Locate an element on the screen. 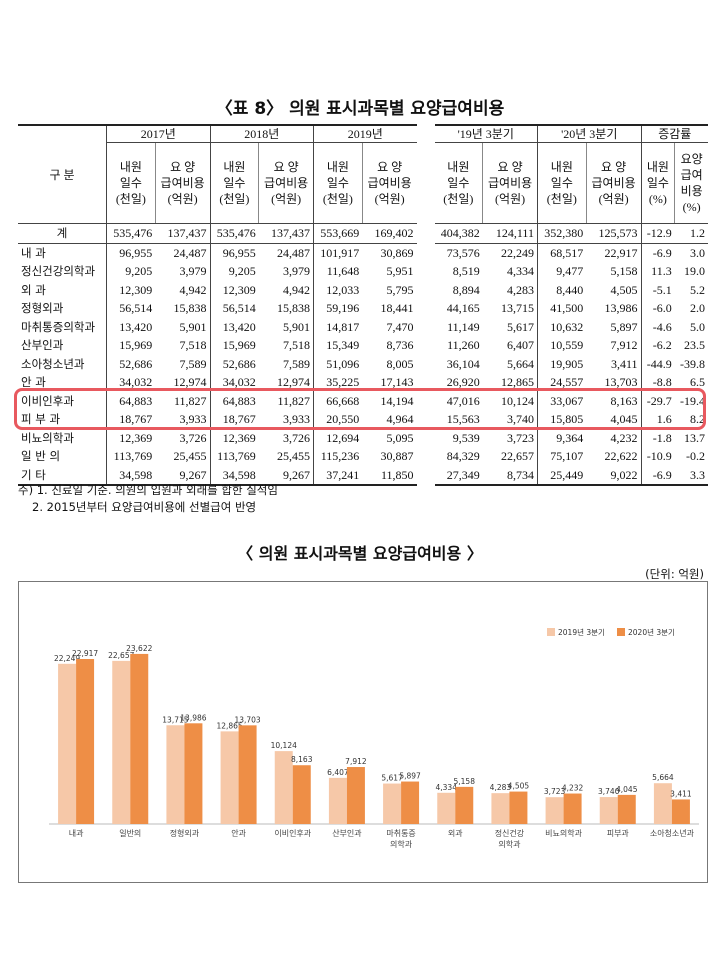 This screenshot has height=960, width=720. table-cell: 5,158 is located at coordinates (614, 271).